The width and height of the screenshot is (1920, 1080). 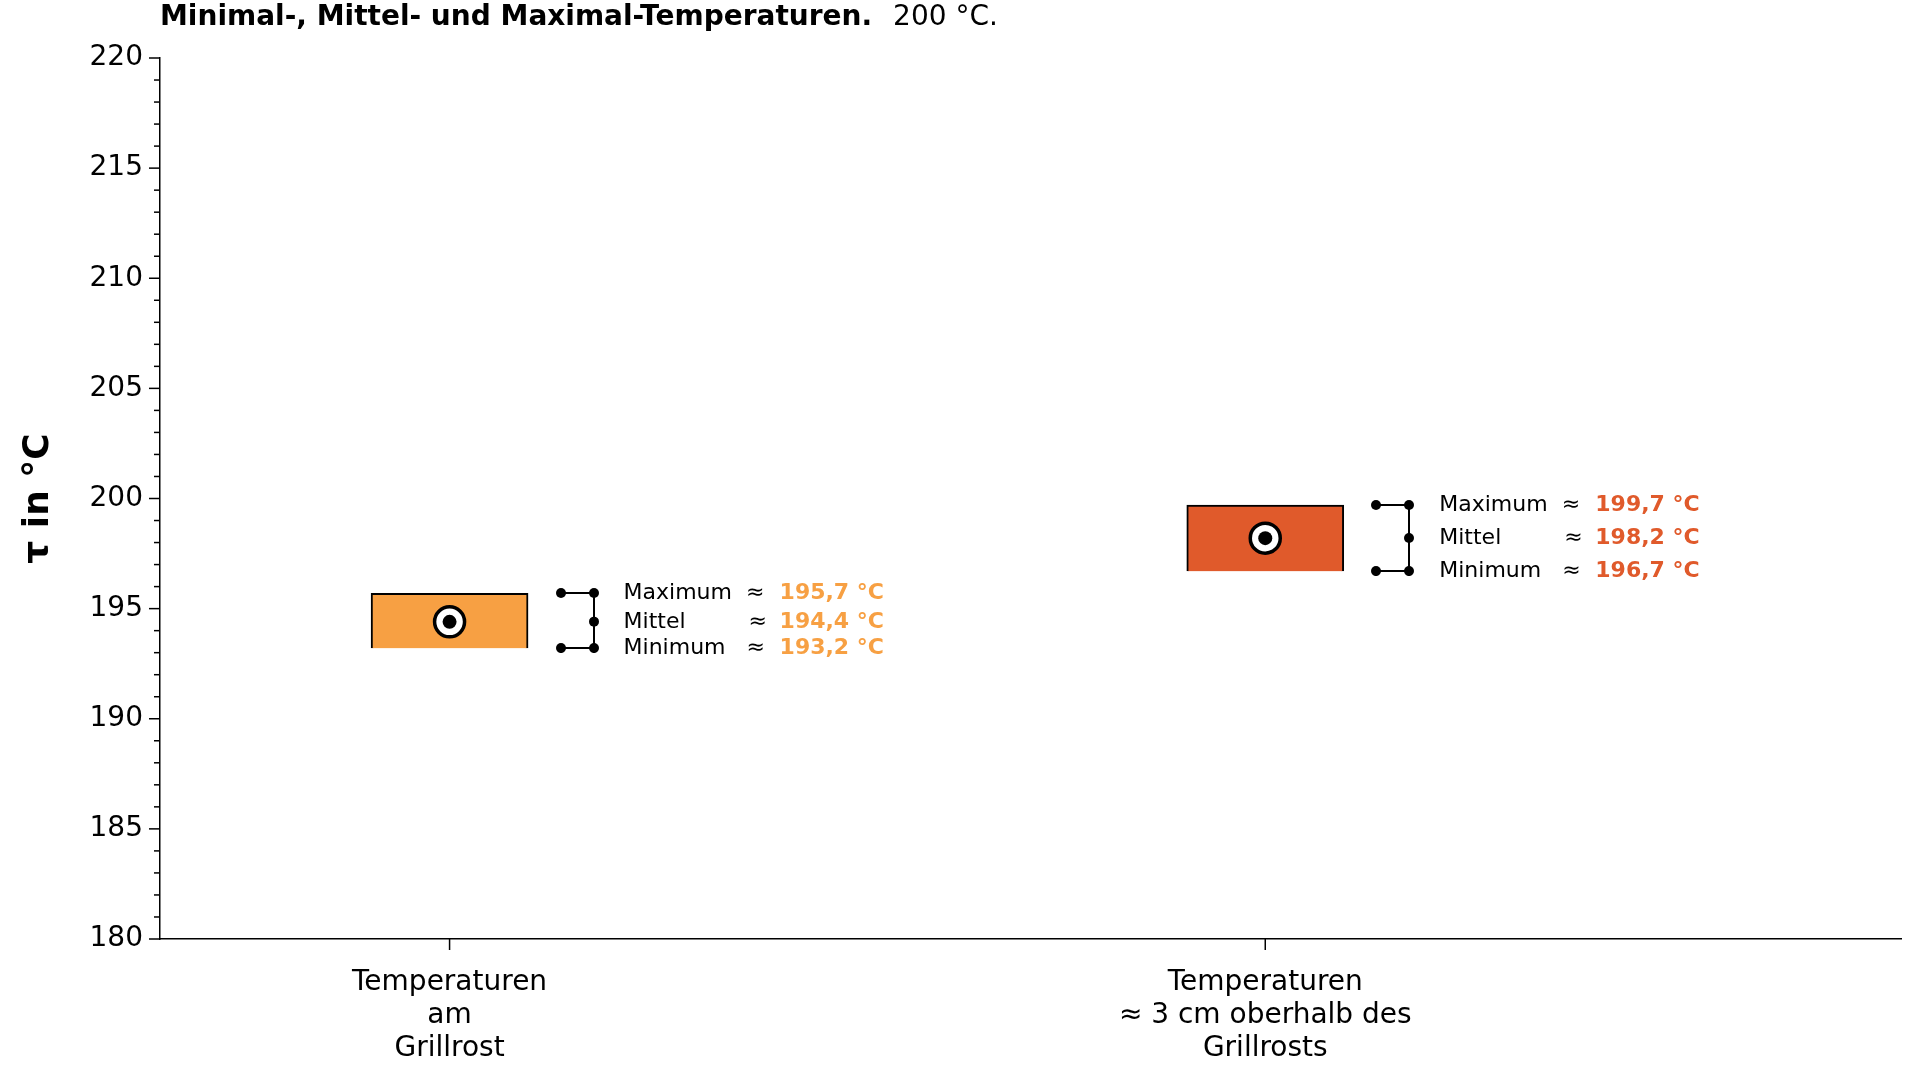 What do you see at coordinates (753, 591) in the screenshot?
I see `annotation: Maximum ≈ 195,7 °C` at bounding box center [753, 591].